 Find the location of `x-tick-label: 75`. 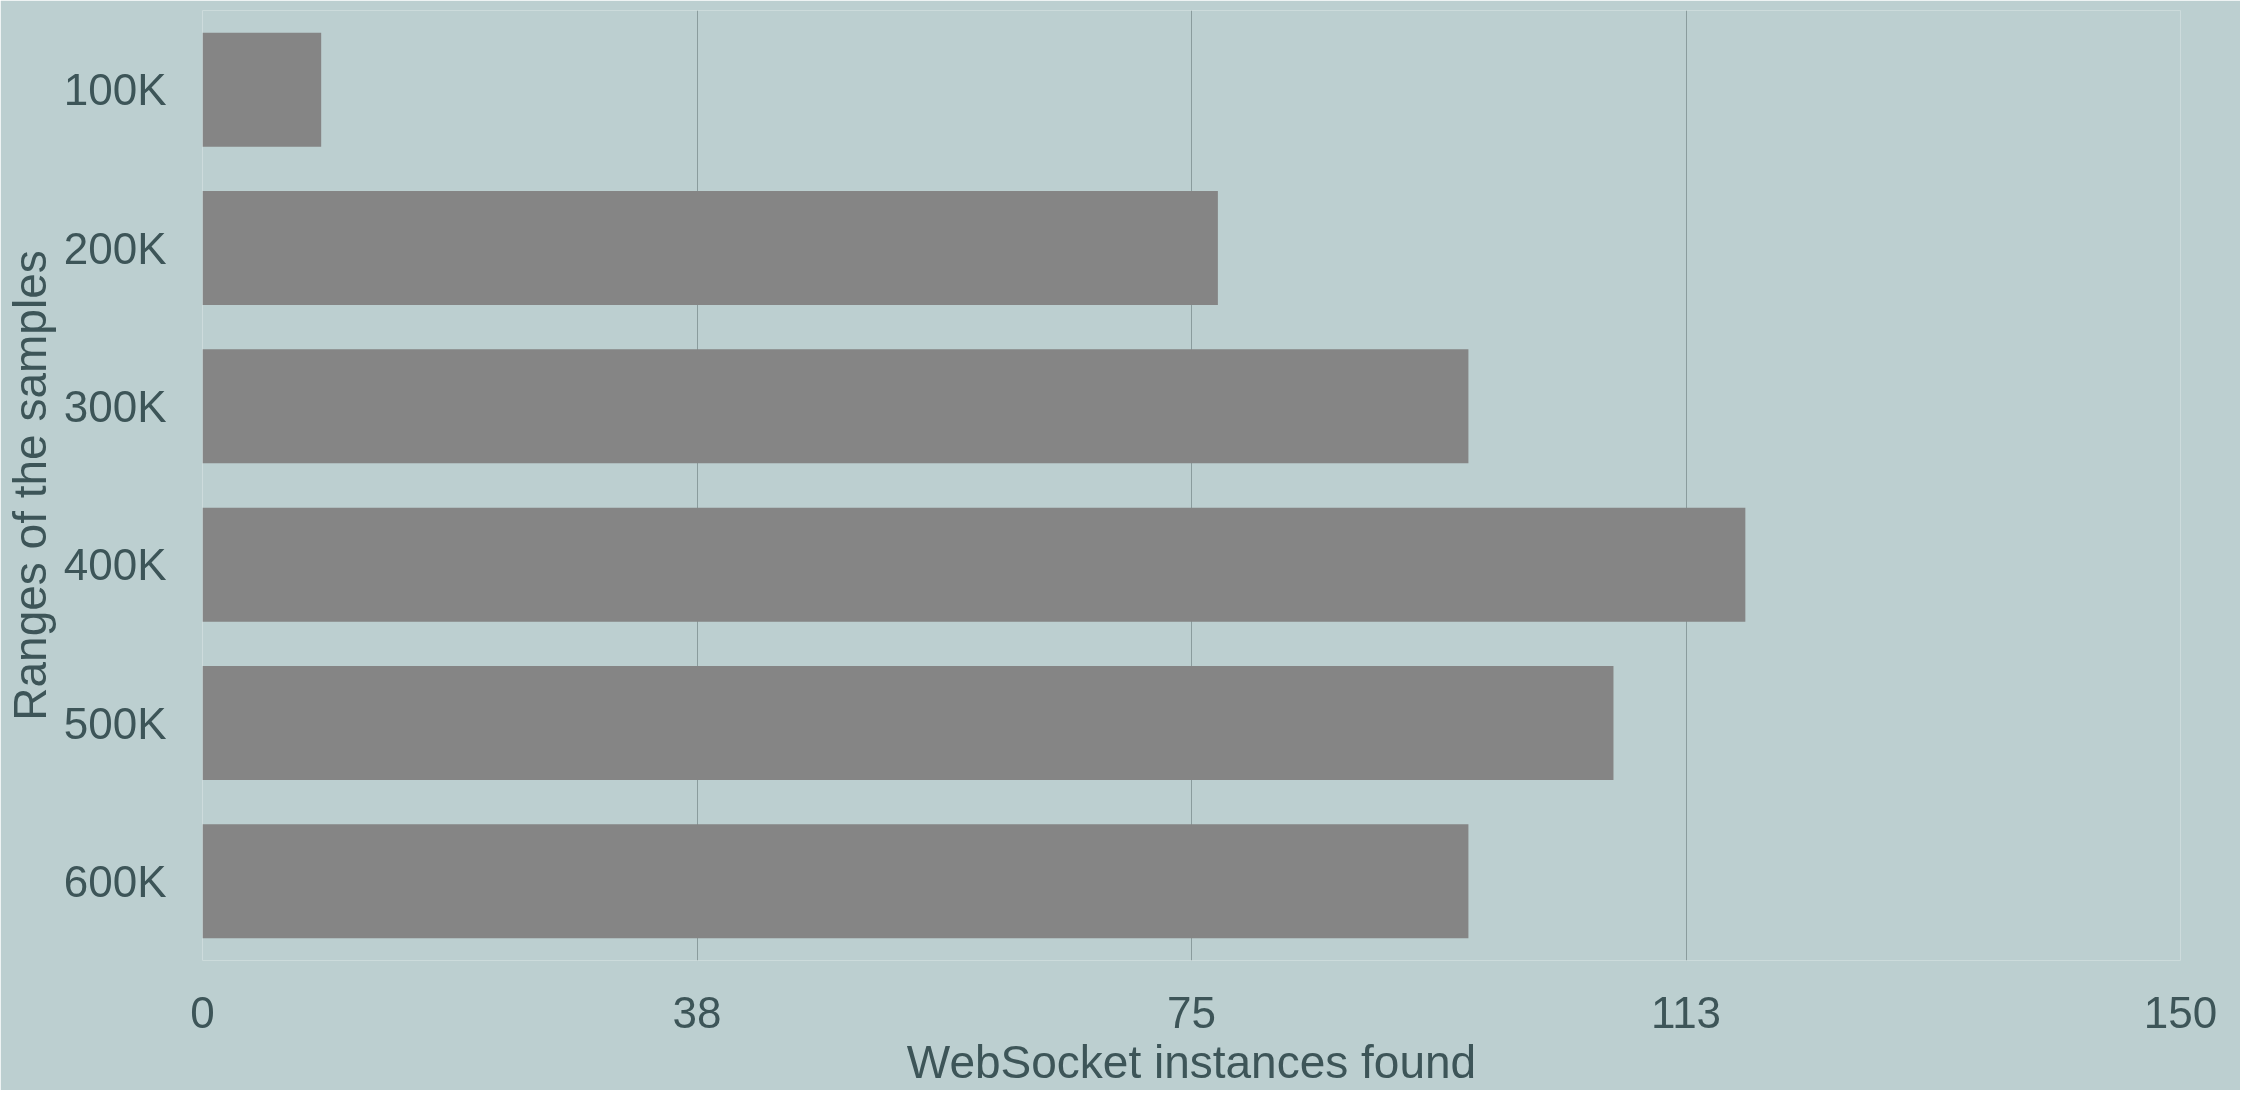

x-tick-label: 75 is located at coordinates (1191, 1012).